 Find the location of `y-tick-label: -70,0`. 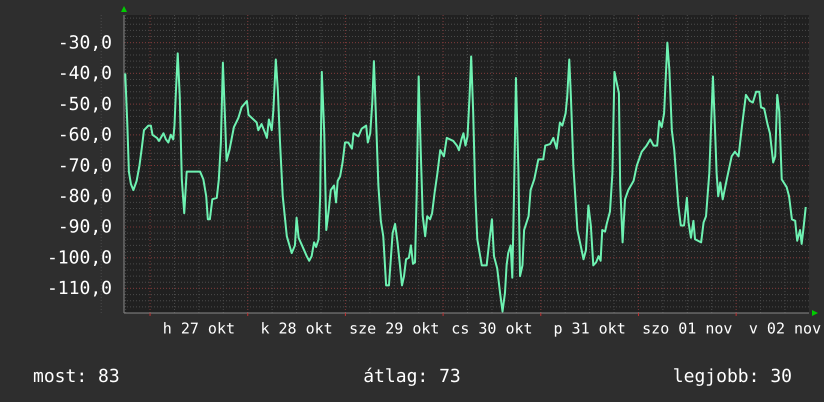

y-tick-label: -70,0 is located at coordinates (85, 165).